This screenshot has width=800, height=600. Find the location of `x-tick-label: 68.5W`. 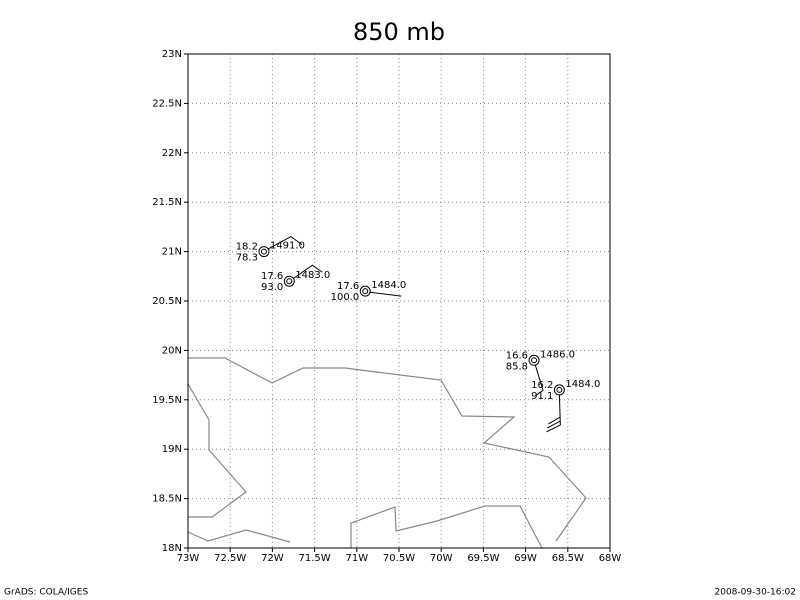

x-tick-label: 68.5W is located at coordinates (568, 558).